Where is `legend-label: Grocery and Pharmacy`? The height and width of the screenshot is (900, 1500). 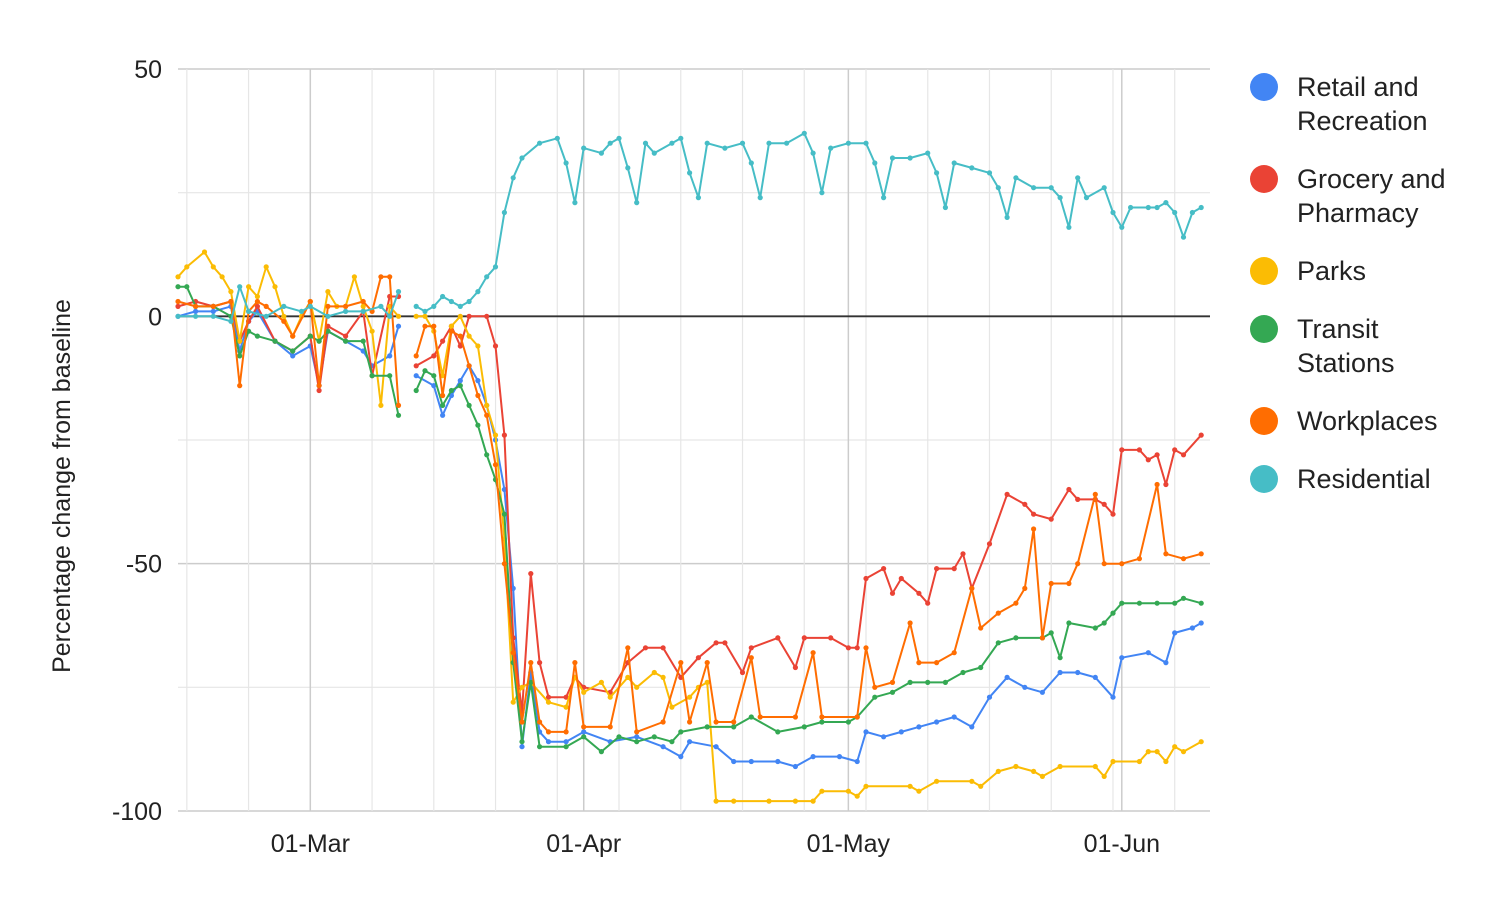 legend-label: Grocery and Pharmacy is located at coordinates (1371, 196).